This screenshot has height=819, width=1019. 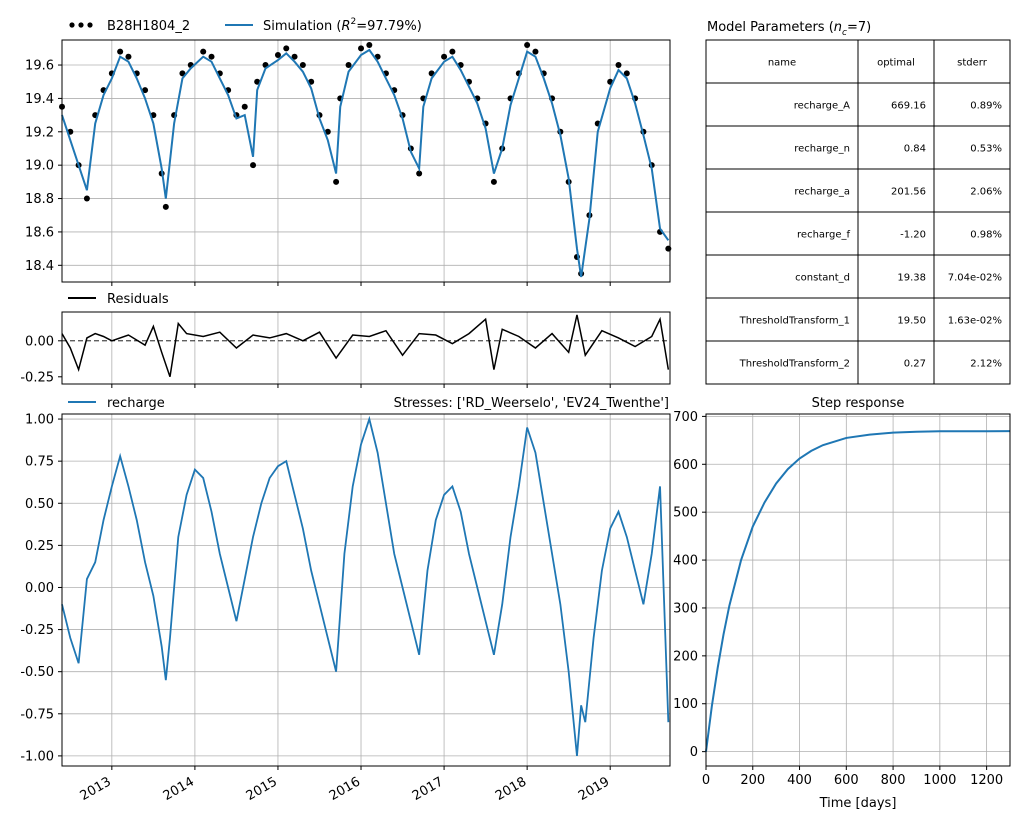 I want to click on table-cell-value: 0.89%, so click(x=986, y=106).